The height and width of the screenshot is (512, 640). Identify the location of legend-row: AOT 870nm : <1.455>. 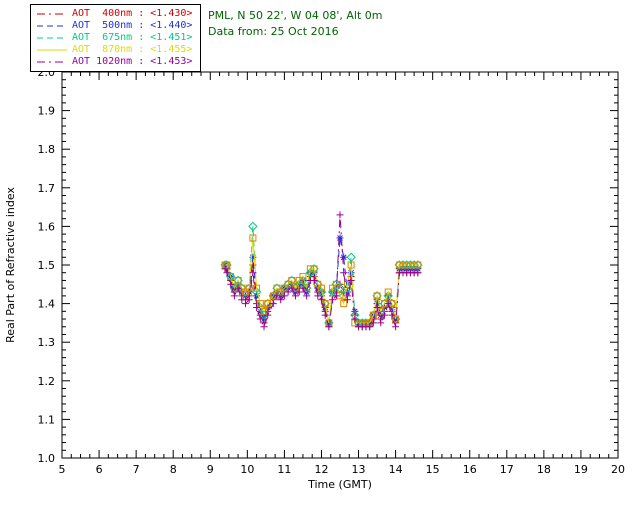
(114, 50).